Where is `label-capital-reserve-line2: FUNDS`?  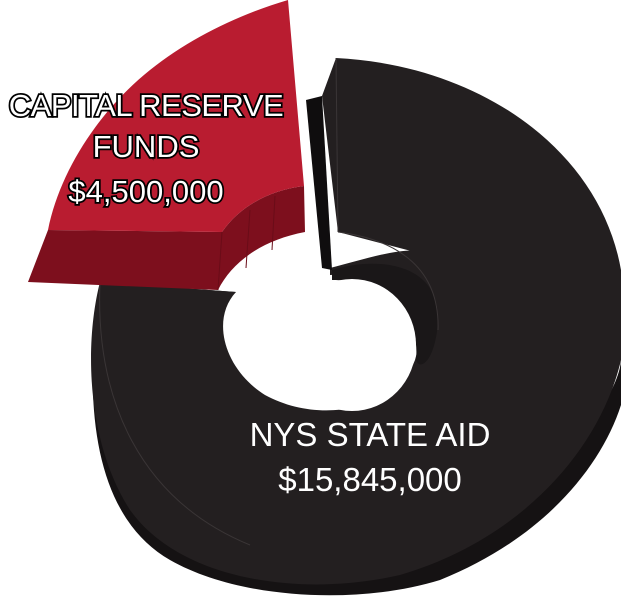 label-capital-reserve-line2: FUNDS is located at coordinates (146, 146).